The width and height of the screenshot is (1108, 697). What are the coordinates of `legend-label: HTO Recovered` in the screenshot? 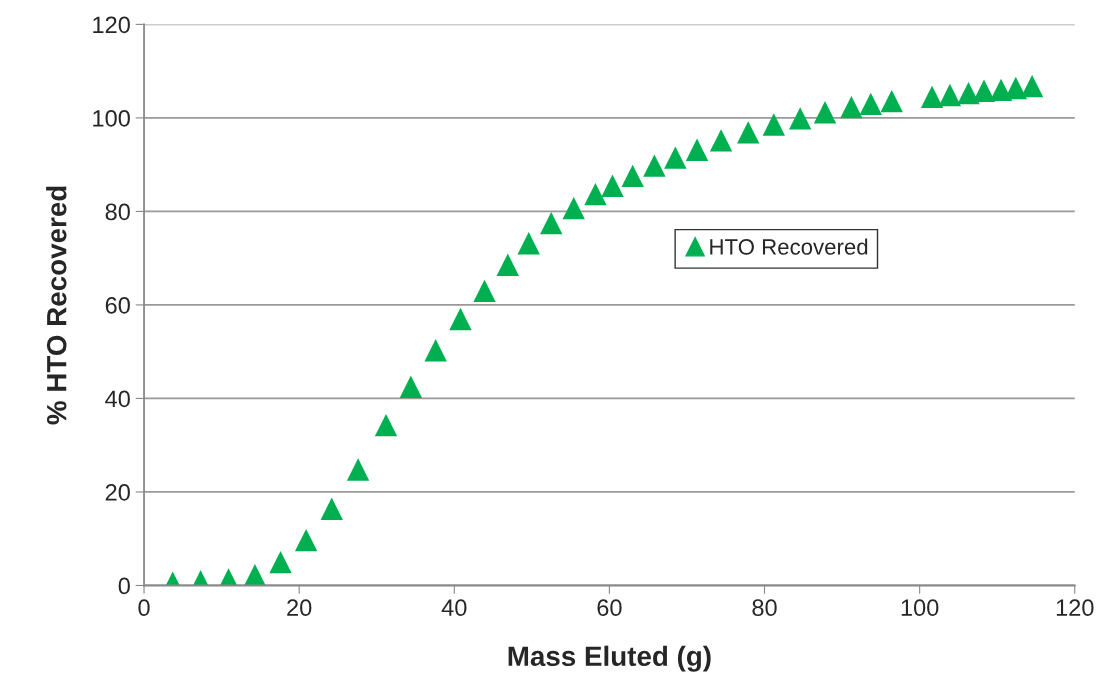 It's located at (789, 246).